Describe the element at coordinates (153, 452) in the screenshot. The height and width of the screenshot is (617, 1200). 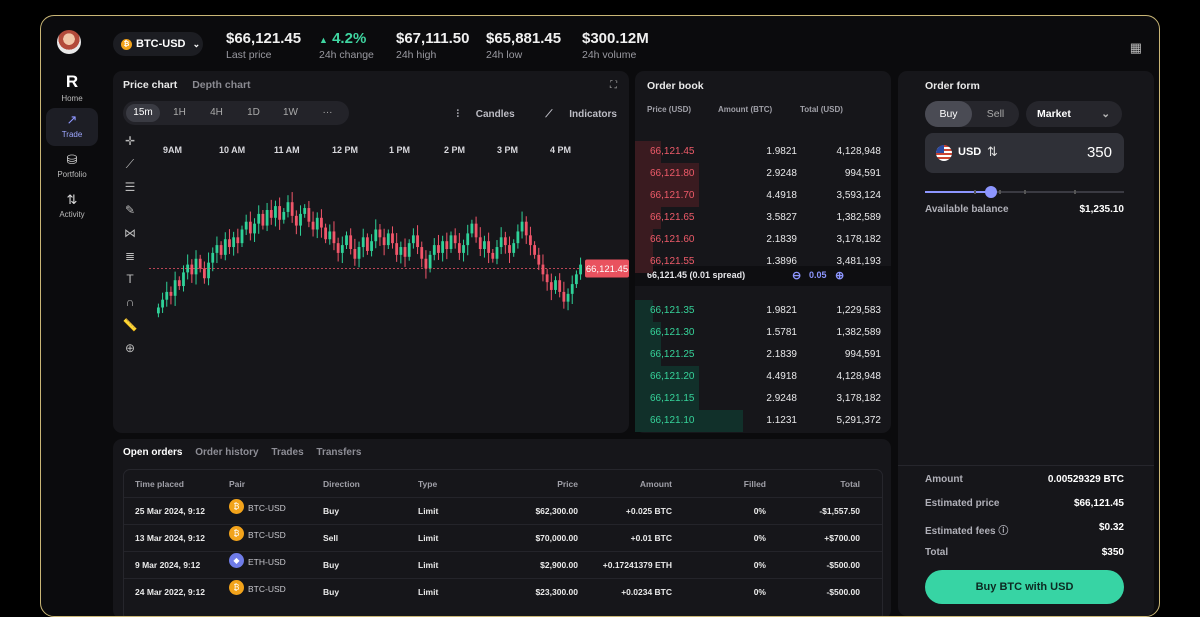
I see `tab-open-orders: Open orders` at that location.